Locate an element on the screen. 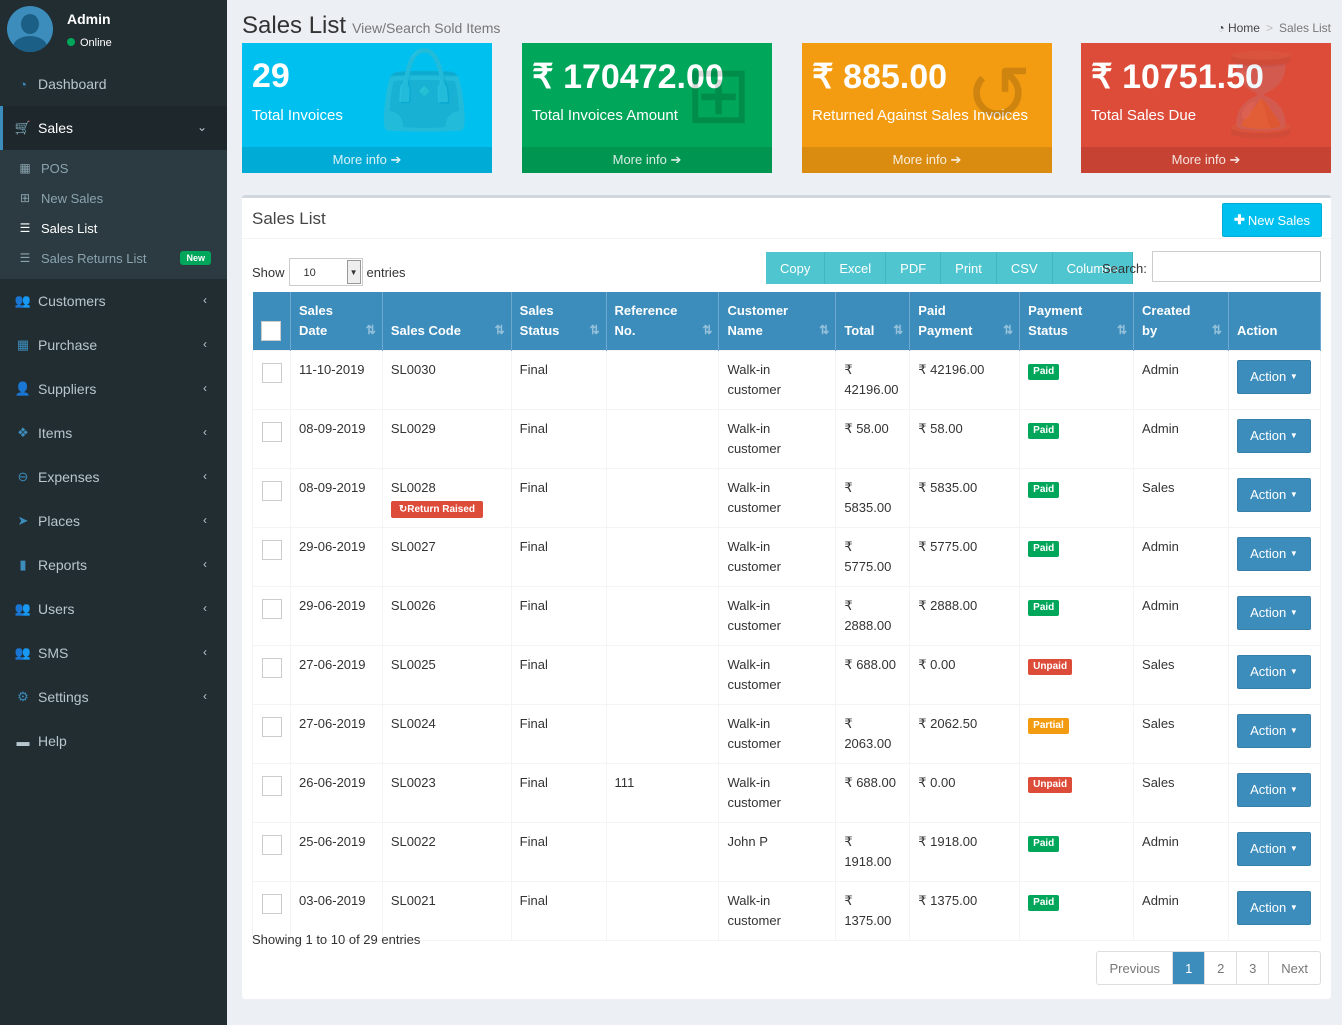 The height and width of the screenshot is (1025, 1342). minus-circle-icon: ⊖ is located at coordinates (23, 476).